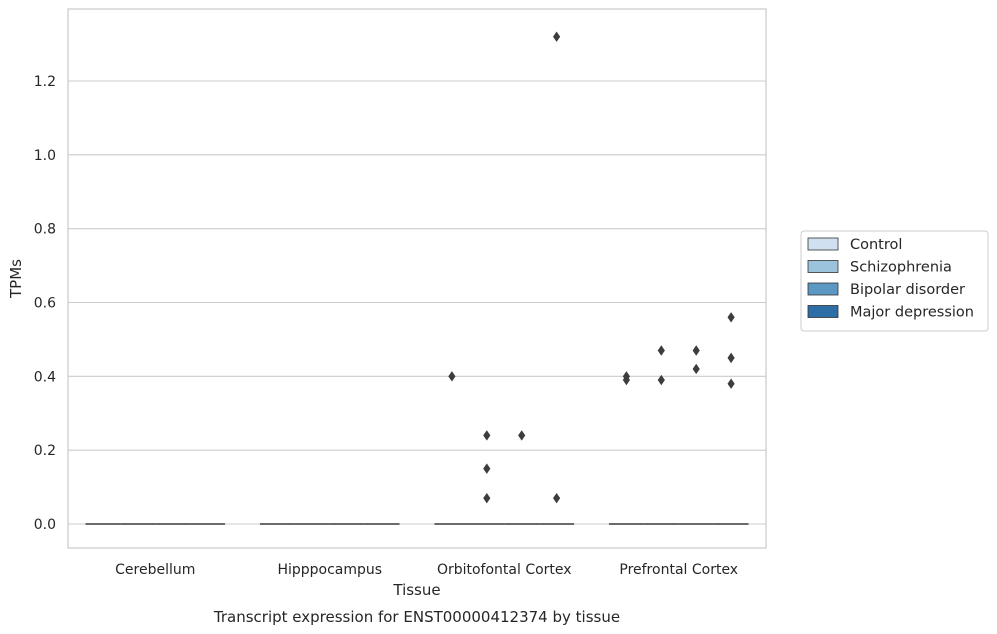  I want to click on legend-label: Major depression, so click(912, 313).